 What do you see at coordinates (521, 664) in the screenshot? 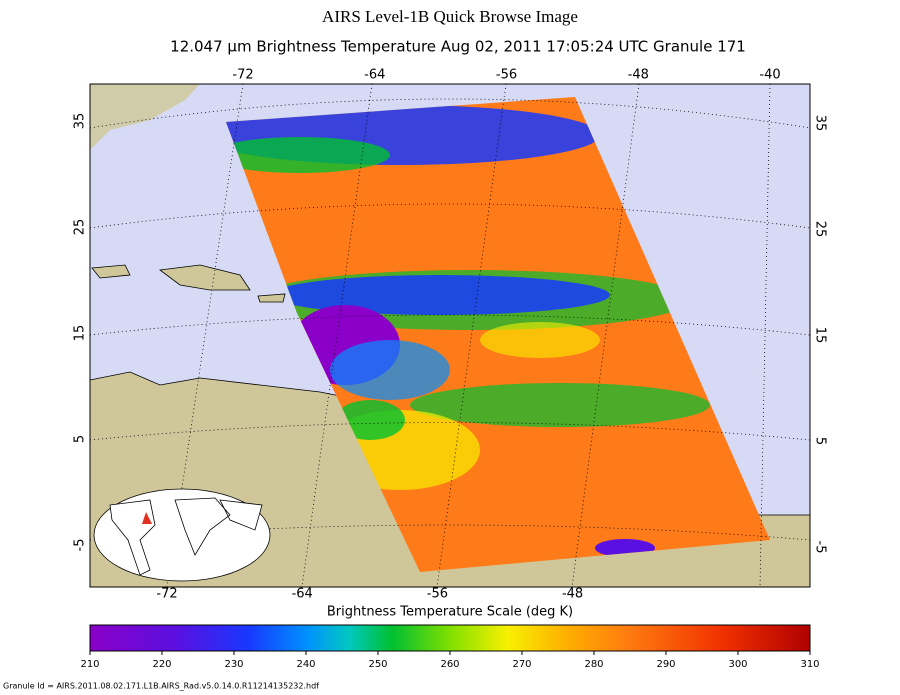
I see `colorbar-tick-label: 270` at bounding box center [521, 664].